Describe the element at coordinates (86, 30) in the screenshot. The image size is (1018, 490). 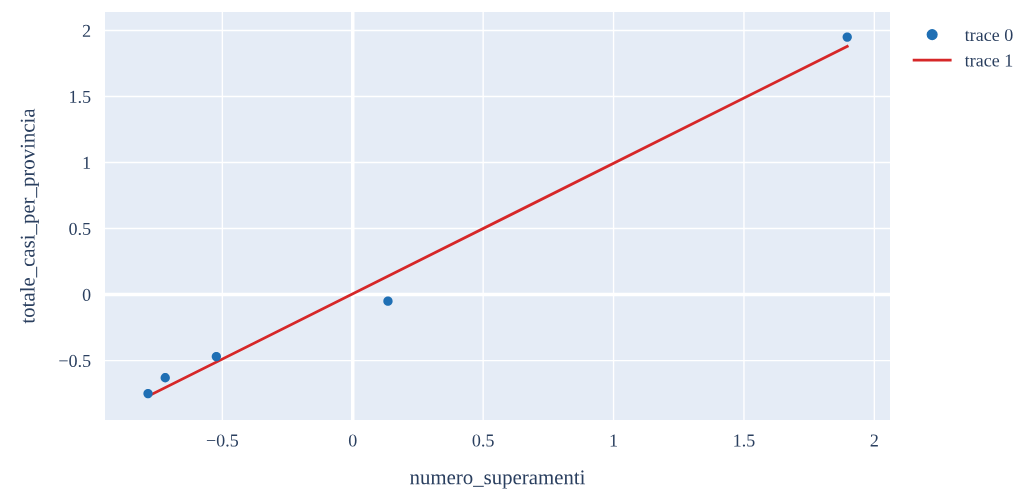
I see `y-tick-label: 2` at that location.